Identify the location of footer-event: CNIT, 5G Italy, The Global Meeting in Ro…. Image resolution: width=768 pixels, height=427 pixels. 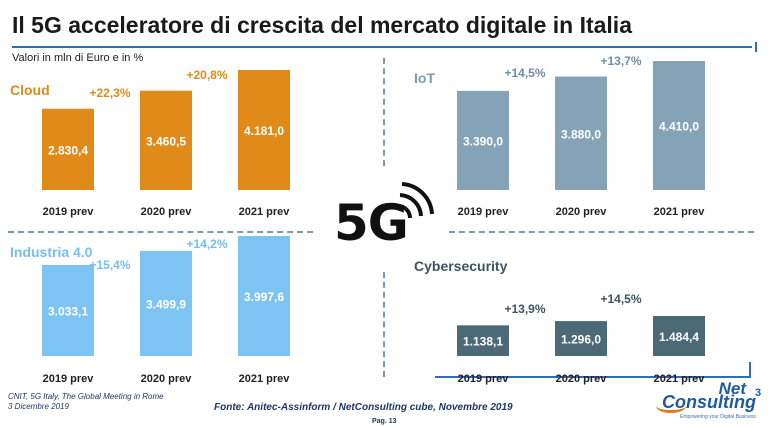
(86, 402).